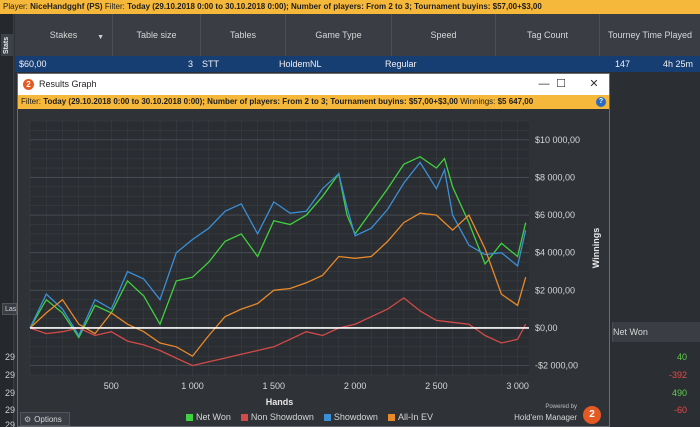  Describe the element at coordinates (278, 332) in the screenshot. I see `series-line-non-showdown` at that location.